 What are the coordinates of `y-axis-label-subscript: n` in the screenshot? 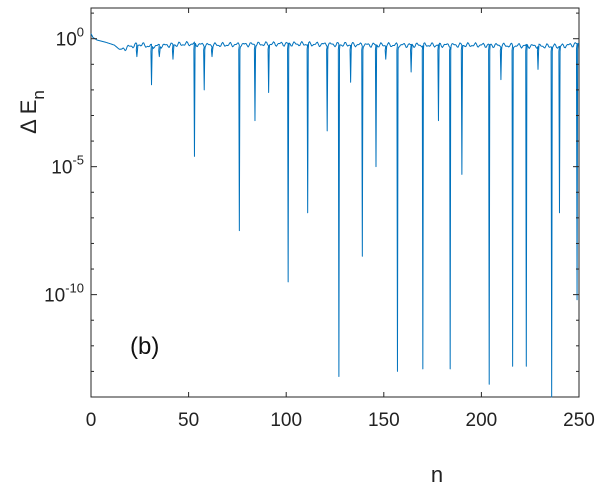 It's located at (38, 94).